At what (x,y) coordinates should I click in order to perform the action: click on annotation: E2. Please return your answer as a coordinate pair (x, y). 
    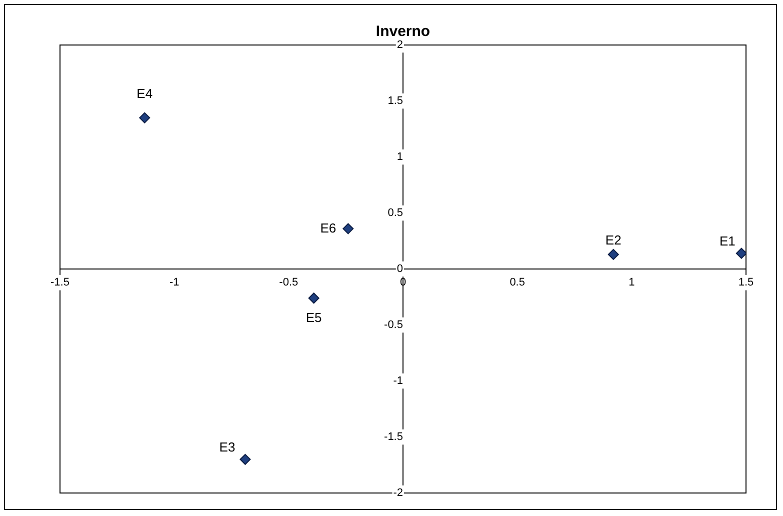
    Looking at the image, I should click on (613, 240).